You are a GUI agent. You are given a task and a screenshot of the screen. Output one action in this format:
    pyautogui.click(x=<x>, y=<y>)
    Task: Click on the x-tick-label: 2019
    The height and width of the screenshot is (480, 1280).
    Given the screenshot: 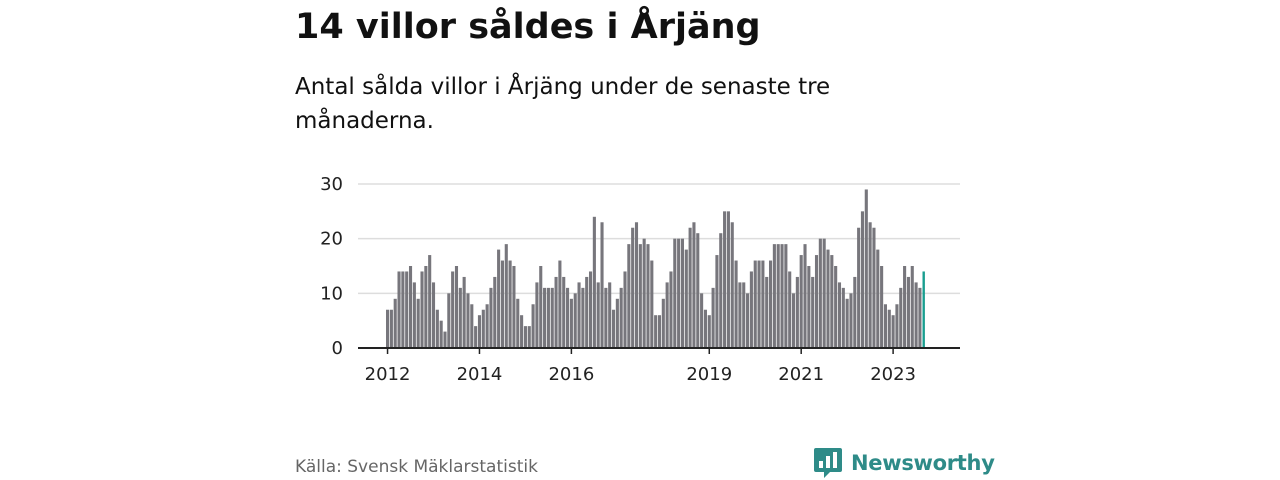 What is the action you would take?
    pyautogui.click(x=709, y=374)
    